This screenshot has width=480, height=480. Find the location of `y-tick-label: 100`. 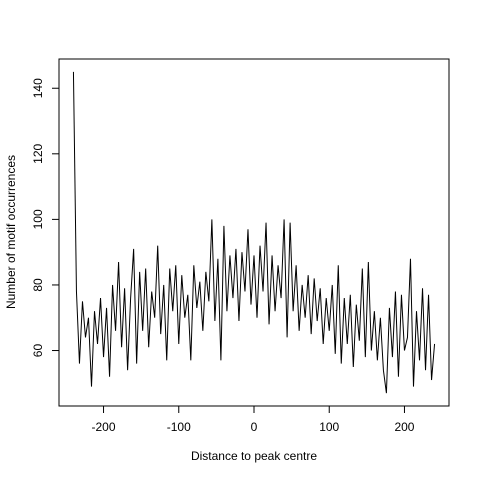

y-tick-label: 100 is located at coordinates (38, 219).